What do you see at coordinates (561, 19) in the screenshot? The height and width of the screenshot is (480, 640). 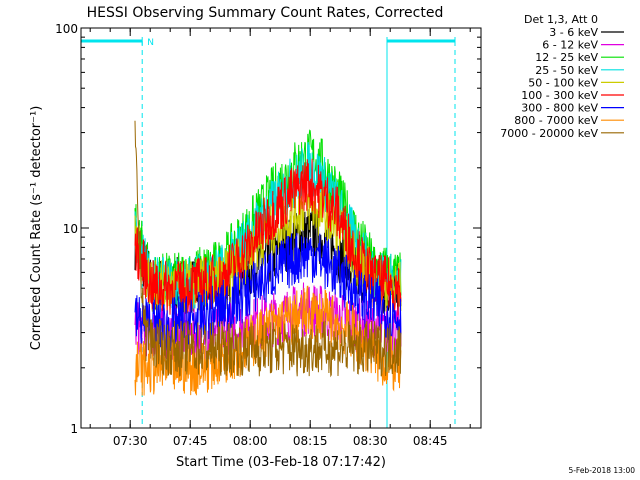 I see `legend-header: Det 1,3, Att 0` at bounding box center [561, 19].